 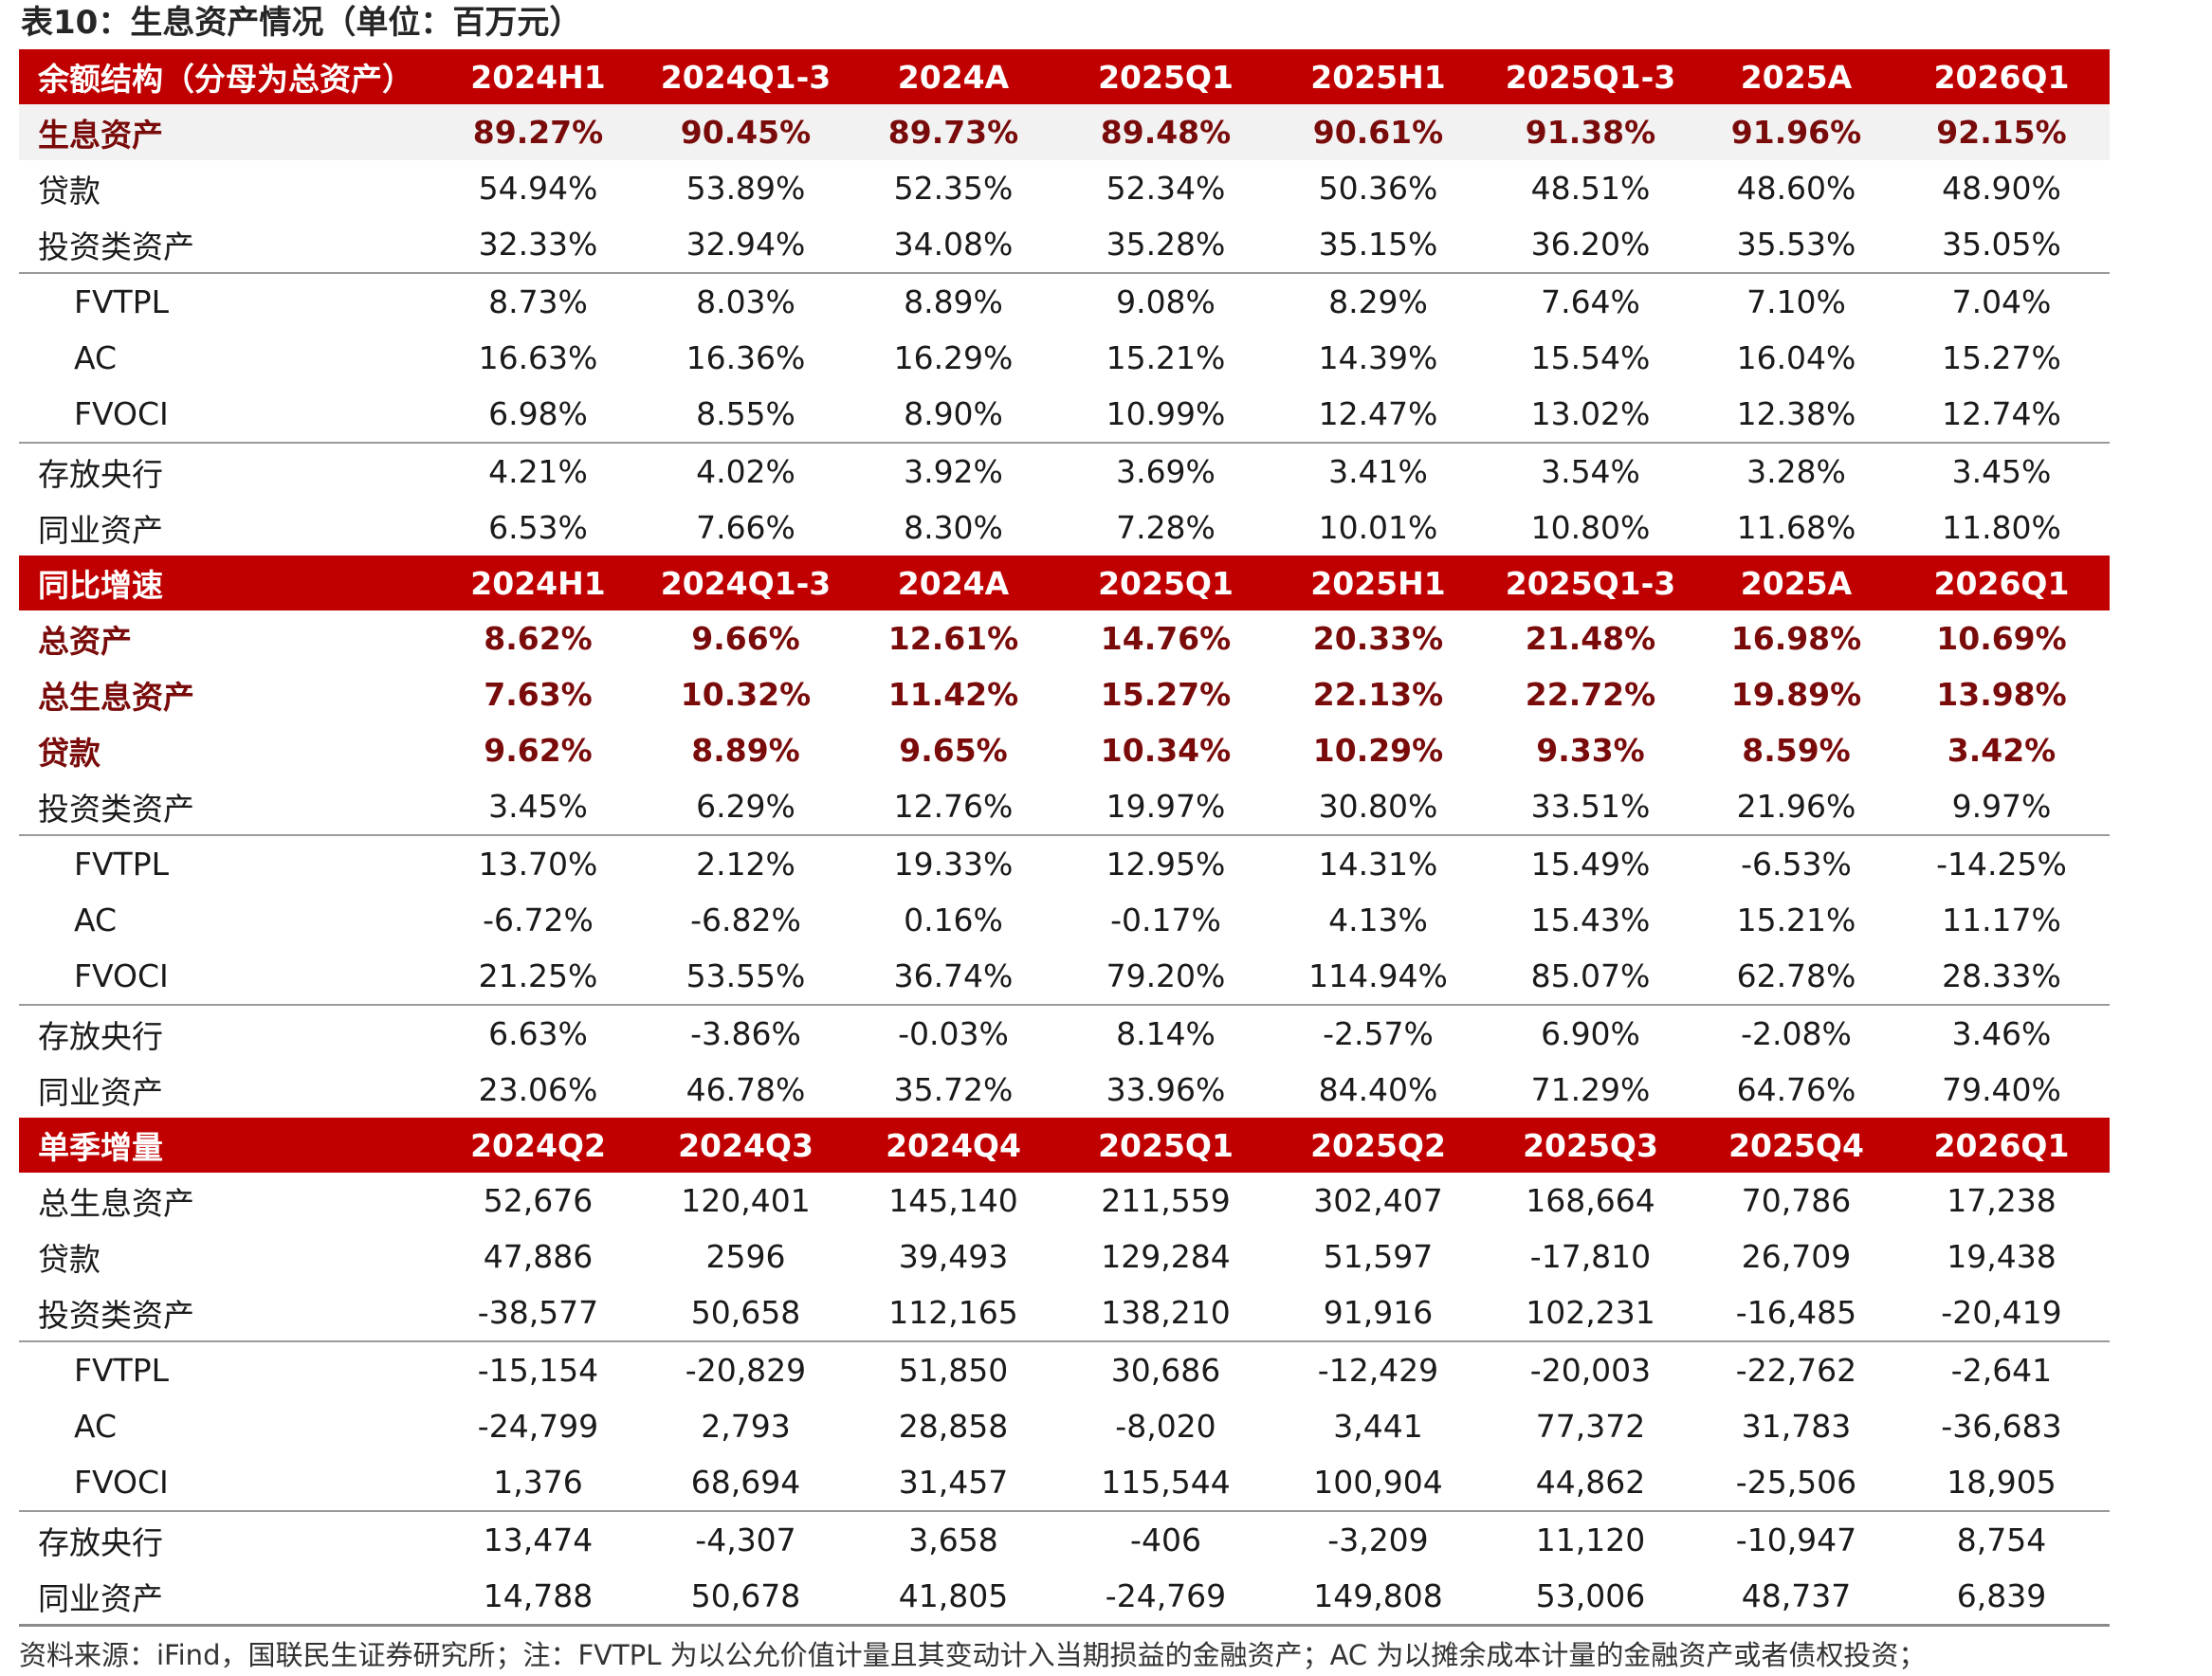 What do you see at coordinates (1796, 1033) in the screenshot?
I see `table-cell: -2.08%` at bounding box center [1796, 1033].